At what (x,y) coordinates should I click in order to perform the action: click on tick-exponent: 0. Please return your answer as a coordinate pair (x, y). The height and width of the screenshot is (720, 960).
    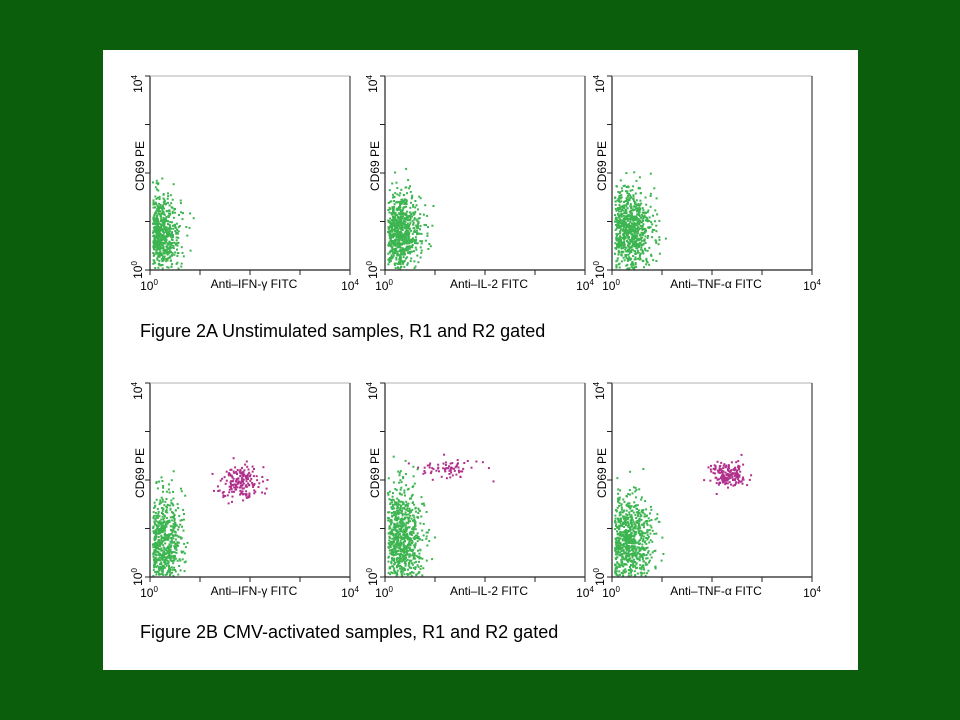
    Looking at the image, I should click on (617, 589).